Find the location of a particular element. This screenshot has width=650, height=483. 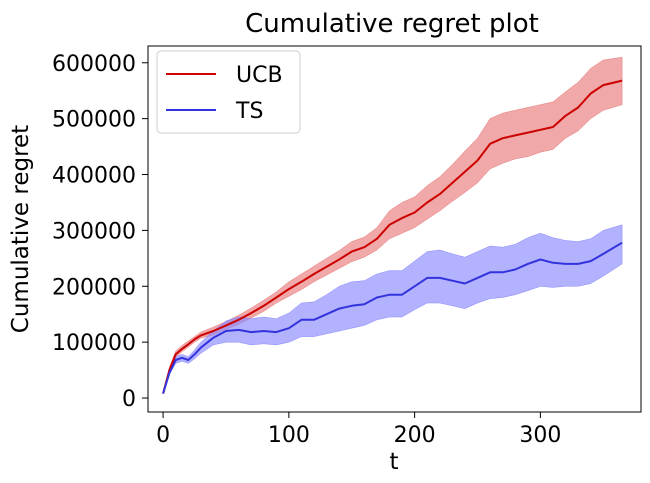

y-tick-label: 100000 is located at coordinates (94, 343).